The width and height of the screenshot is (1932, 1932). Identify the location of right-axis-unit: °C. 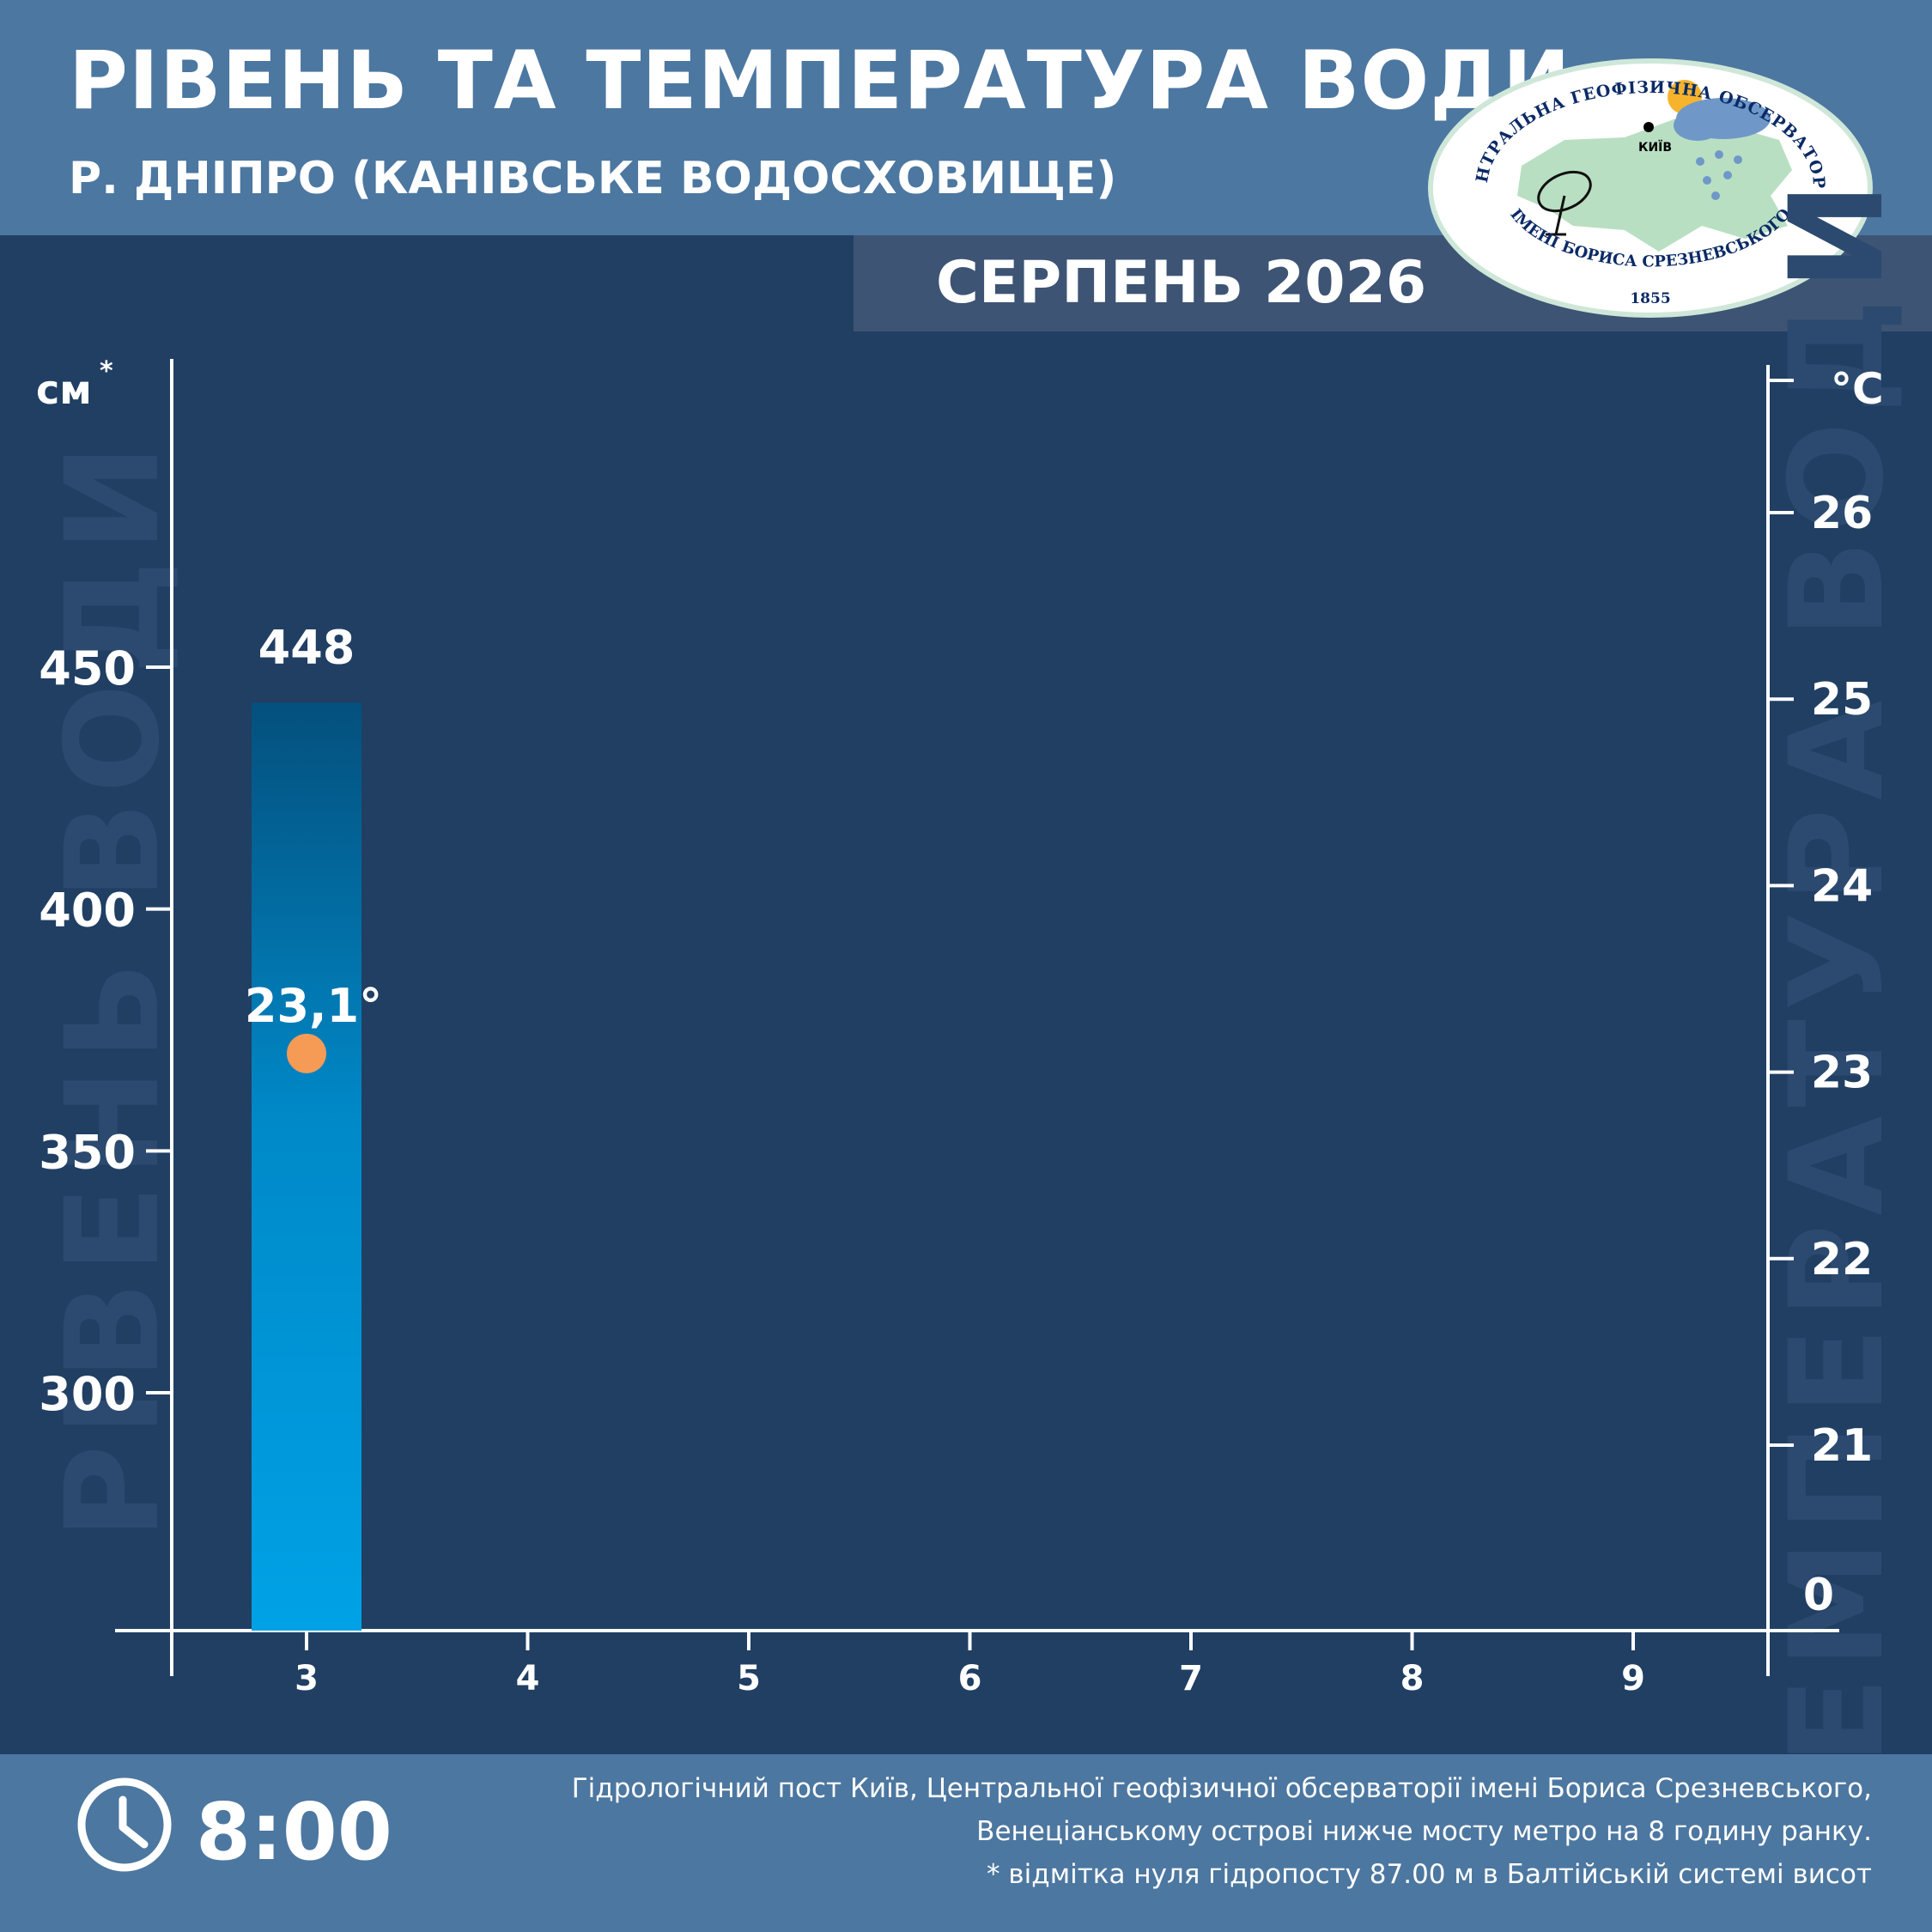
(1858, 389).